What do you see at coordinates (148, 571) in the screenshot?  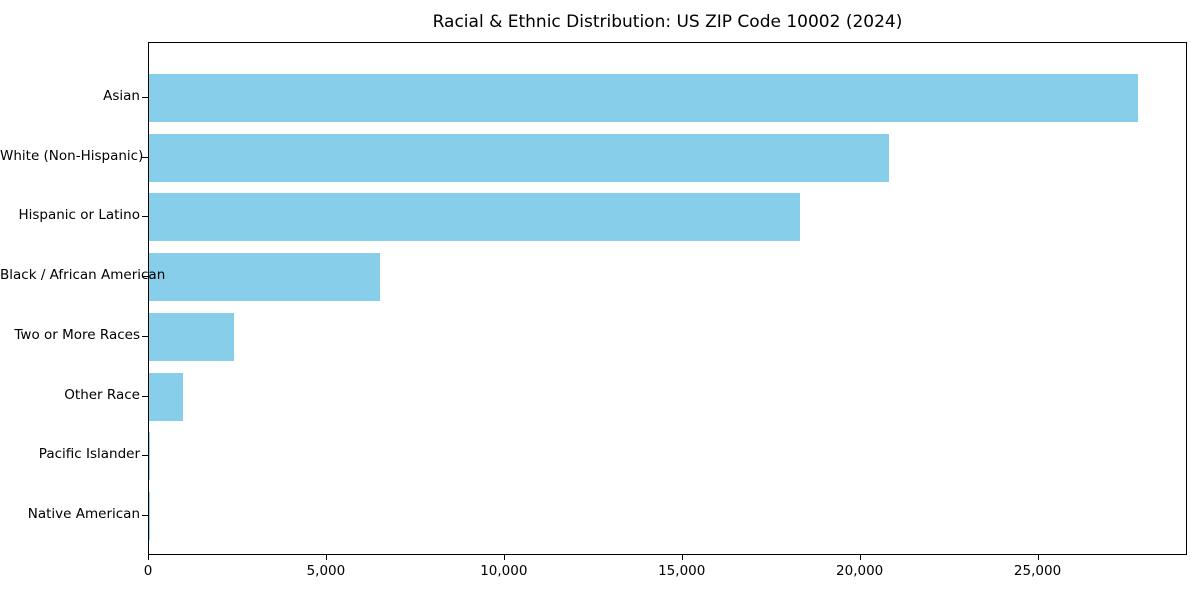 I see `x-tick-label: 0` at bounding box center [148, 571].